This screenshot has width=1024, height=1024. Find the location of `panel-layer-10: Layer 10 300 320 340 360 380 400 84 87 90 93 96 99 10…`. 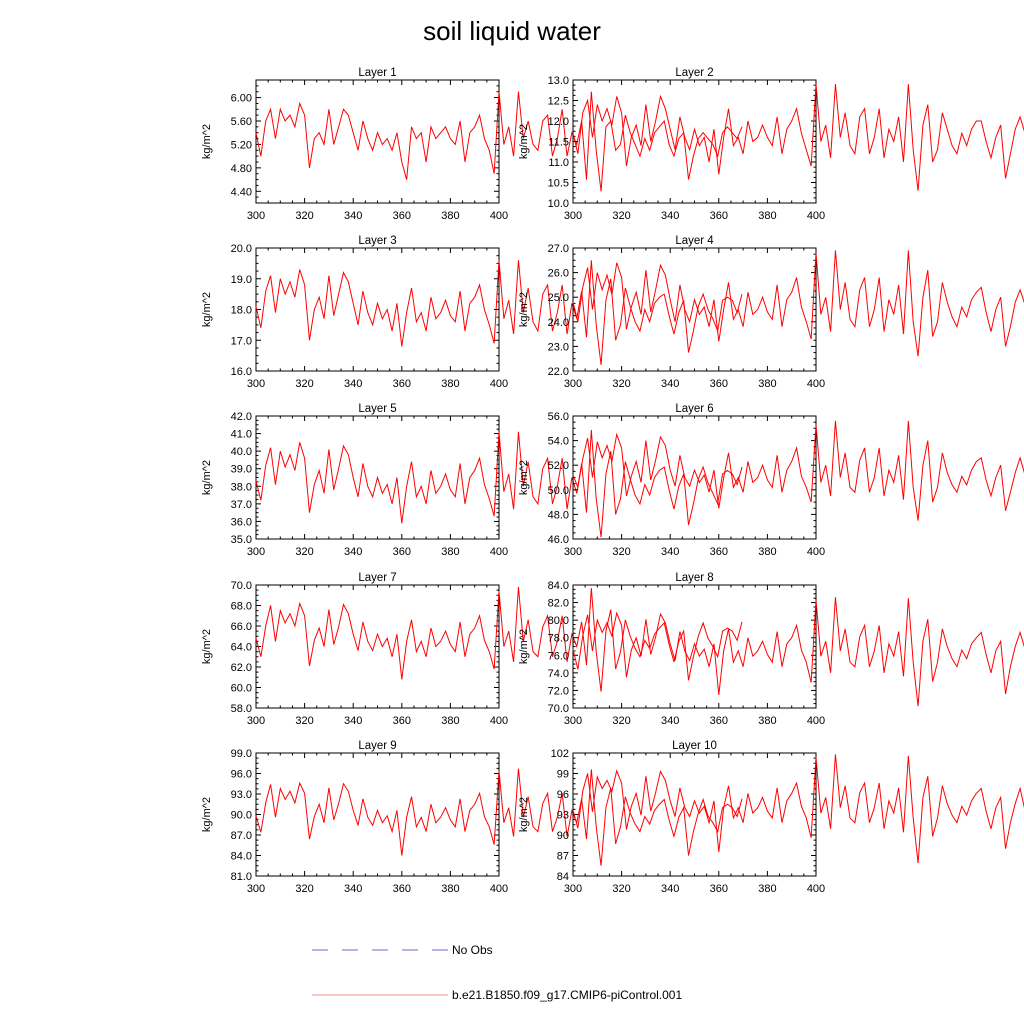

panel-layer-10: Layer 10 300 320 340 360 380 400 84 87 90 93 96 99 10… is located at coordinates (771, 817).